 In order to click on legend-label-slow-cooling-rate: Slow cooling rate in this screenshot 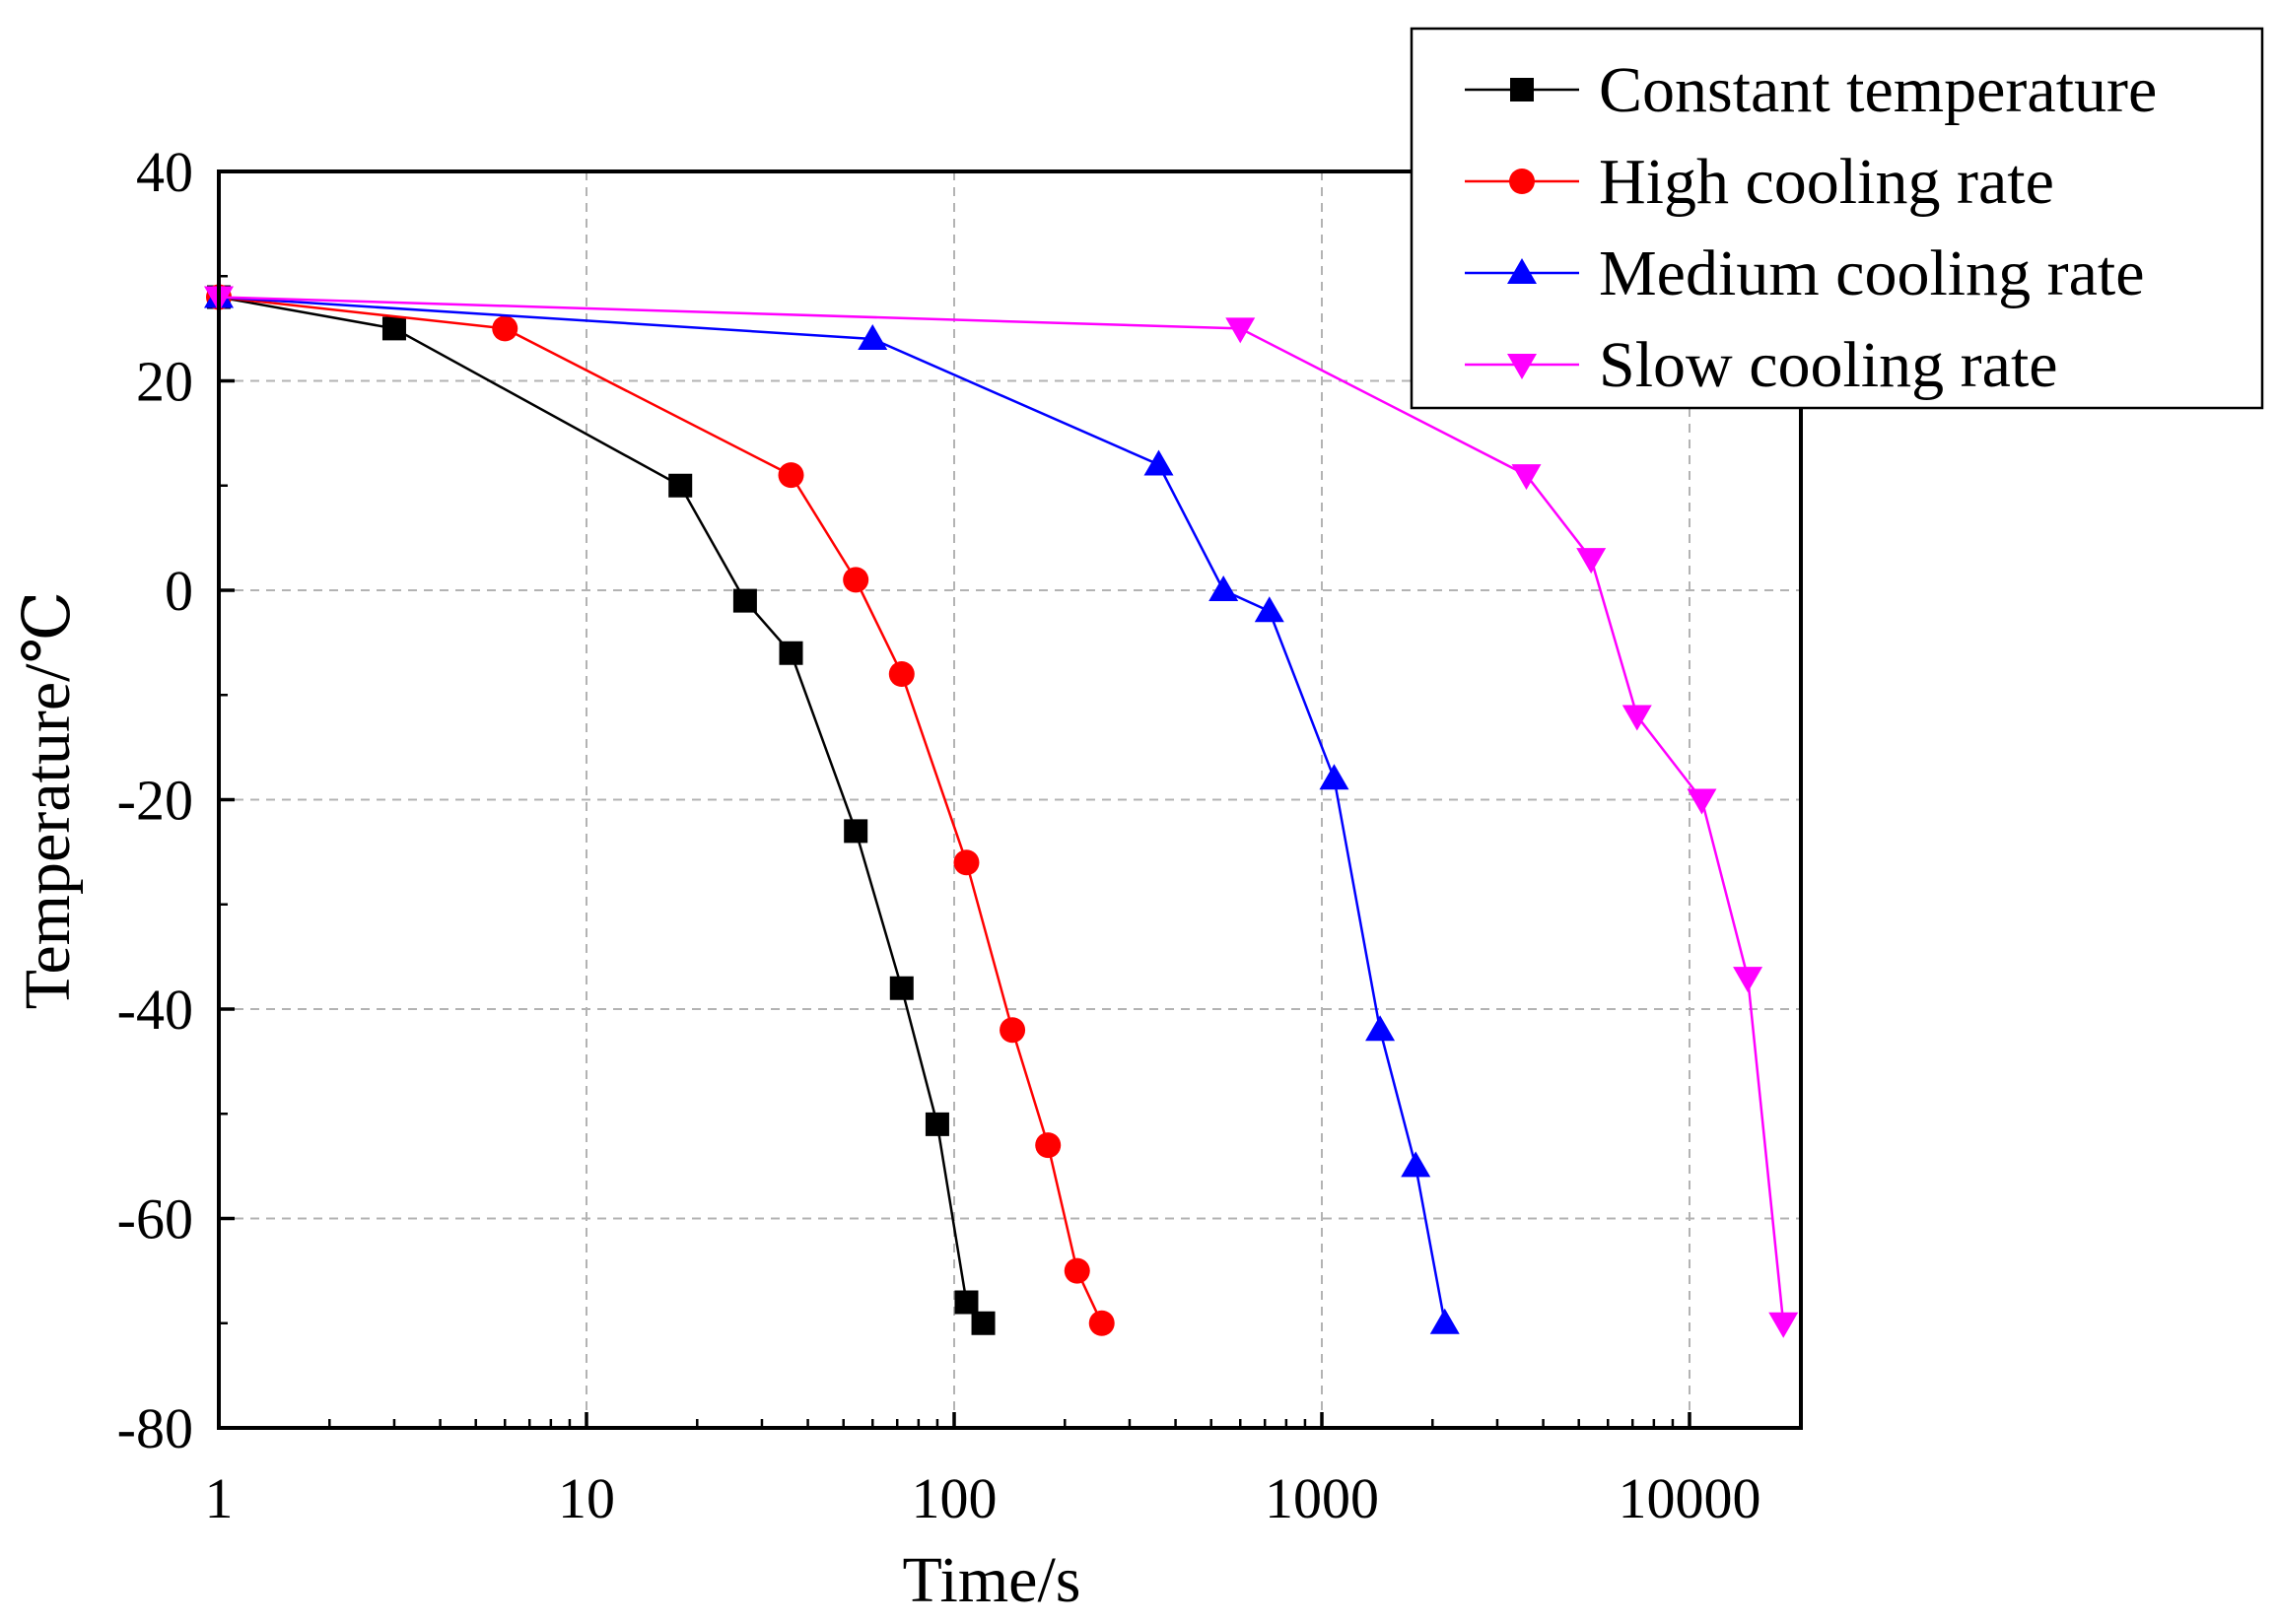, I will do `click(1829, 365)`.